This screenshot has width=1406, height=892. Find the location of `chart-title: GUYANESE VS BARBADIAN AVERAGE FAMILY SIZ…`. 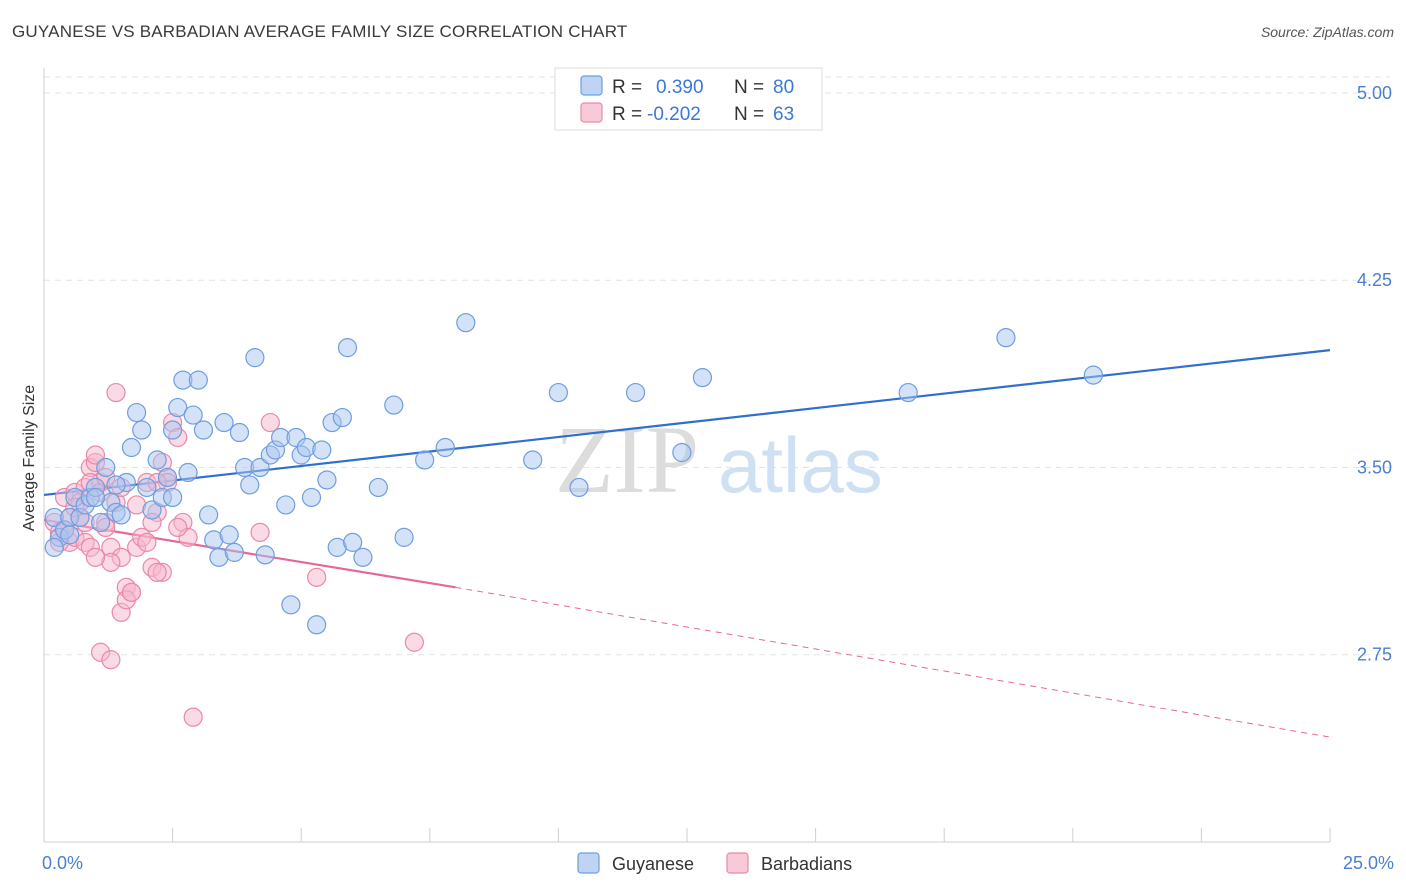

chart-title: GUYANESE VS BARBADIAN AVERAGE FAMILY SIZ… is located at coordinates (320, 31).